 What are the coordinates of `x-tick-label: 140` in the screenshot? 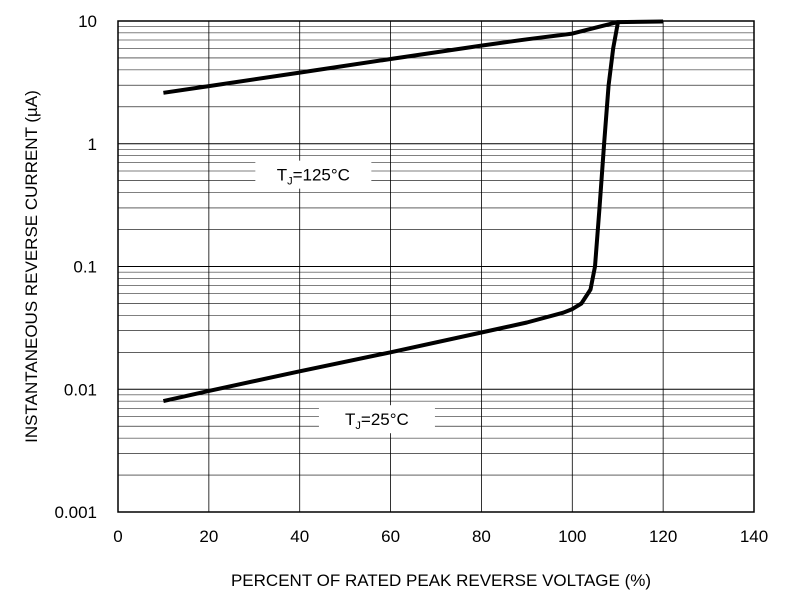 It's located at (754, 536).